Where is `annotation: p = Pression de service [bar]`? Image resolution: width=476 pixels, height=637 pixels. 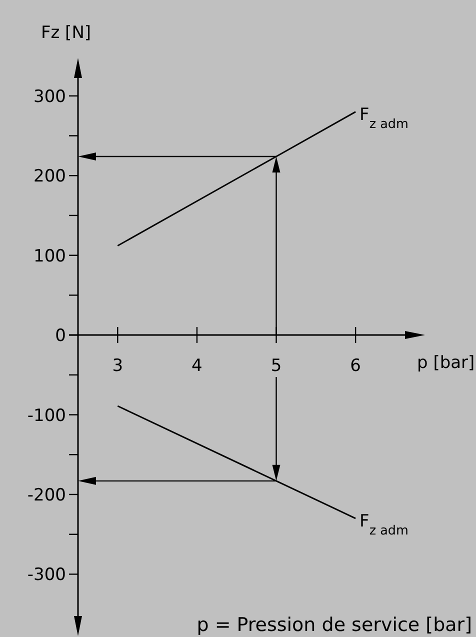
annotation: p = Pression de service [bar] is located at coordinates (334, 625).